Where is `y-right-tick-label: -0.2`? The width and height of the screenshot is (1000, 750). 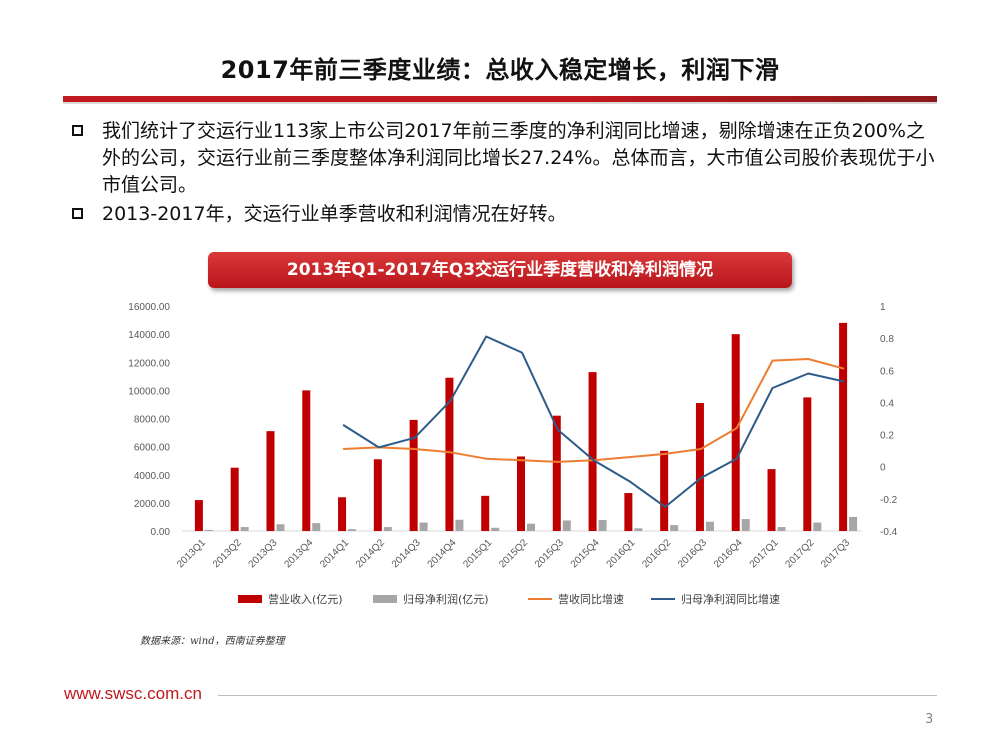 y-right-tick-label: -0.2 is located at coordinates (889, 500).